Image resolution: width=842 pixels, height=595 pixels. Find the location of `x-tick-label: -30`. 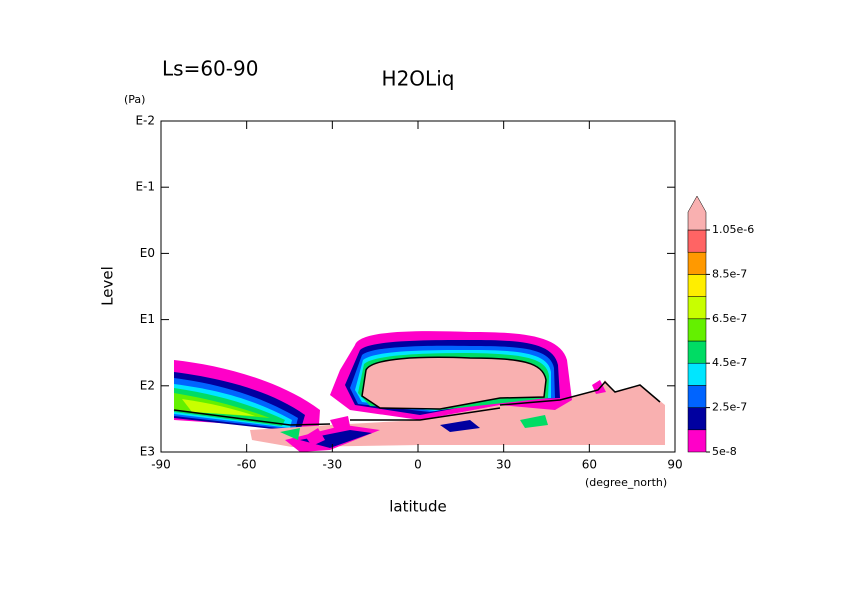

x-tick-label: -30 is located at coordinates (333, 465).